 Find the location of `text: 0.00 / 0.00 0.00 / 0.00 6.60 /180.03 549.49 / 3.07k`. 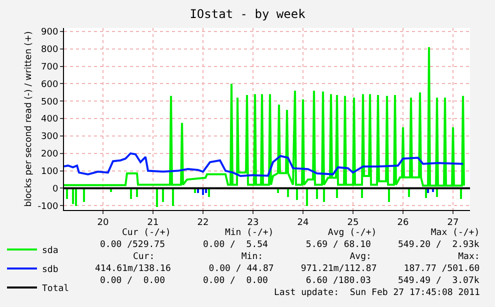

text: 0.00 / 0.00 0.00 / 0.00 6.60 /180.03 549.49 / 3.07k is located at coordinates (290, 281).